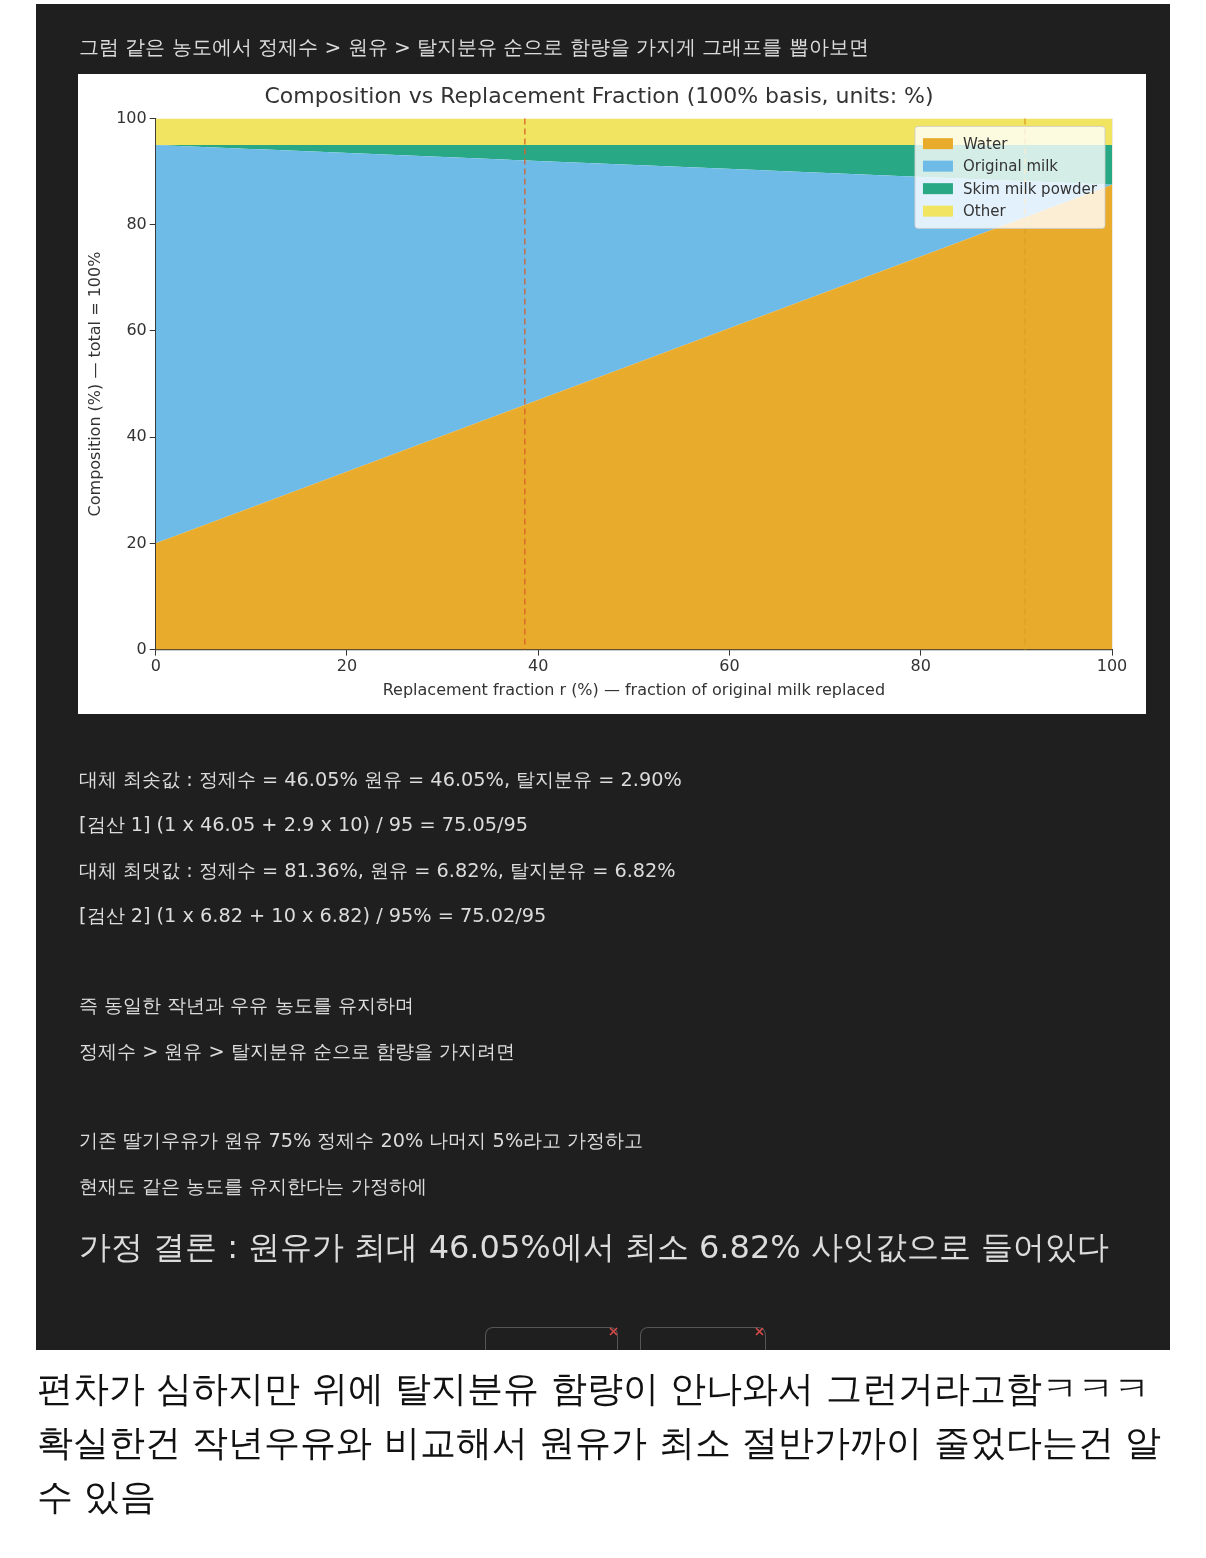 The height and width of the screenshot is (1558, 1206). Describe the element at coordinates (136, 436) in the screenshot. I see `y-tick-label: 40` at that location.